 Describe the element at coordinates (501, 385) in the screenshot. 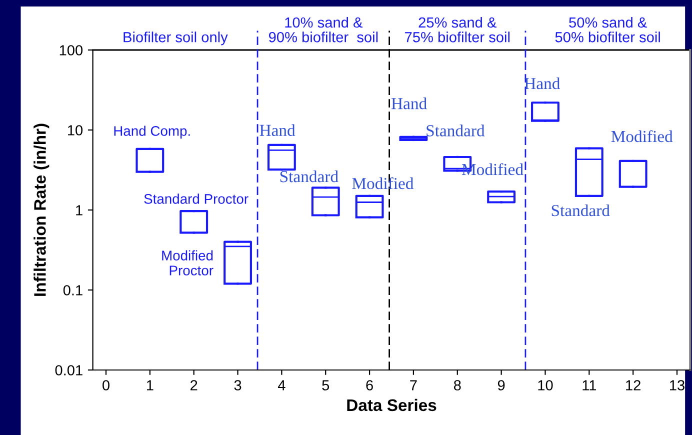

I see `x-tick-label: 9` at that location.